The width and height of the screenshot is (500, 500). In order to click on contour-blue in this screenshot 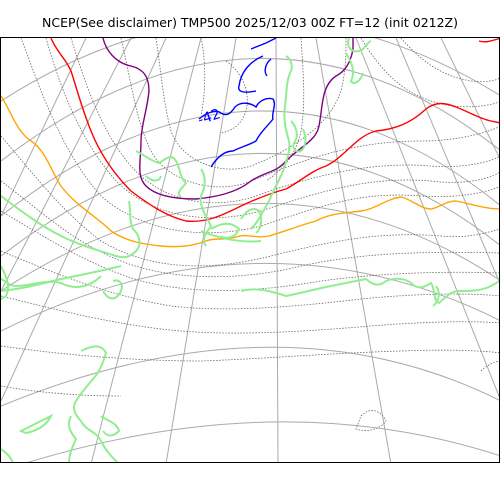, I will do `click(237, 103)`.